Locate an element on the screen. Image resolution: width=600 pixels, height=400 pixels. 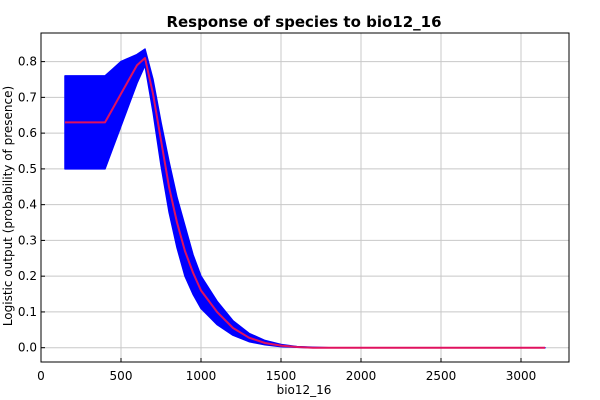
y-tick-label: 0.0 is located at coordinates (27, 348).